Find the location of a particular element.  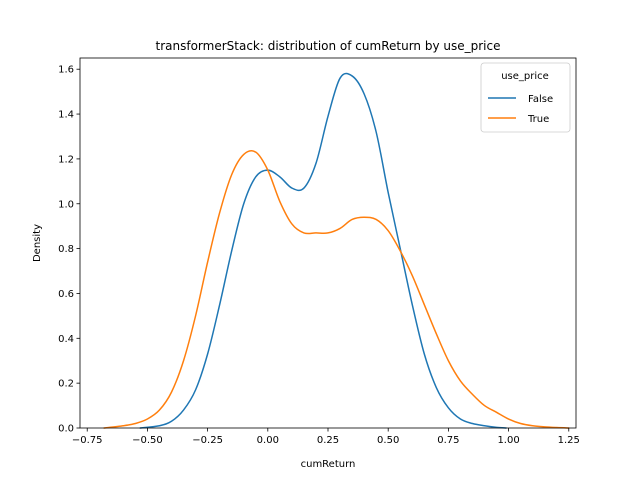

y-tick-label: 0.0 is located at coordinates (66, 429).